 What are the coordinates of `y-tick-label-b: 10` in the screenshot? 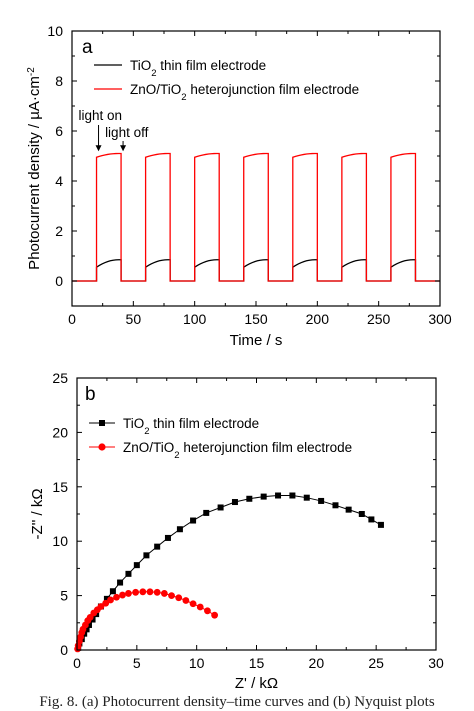 It's located at (60, 541).